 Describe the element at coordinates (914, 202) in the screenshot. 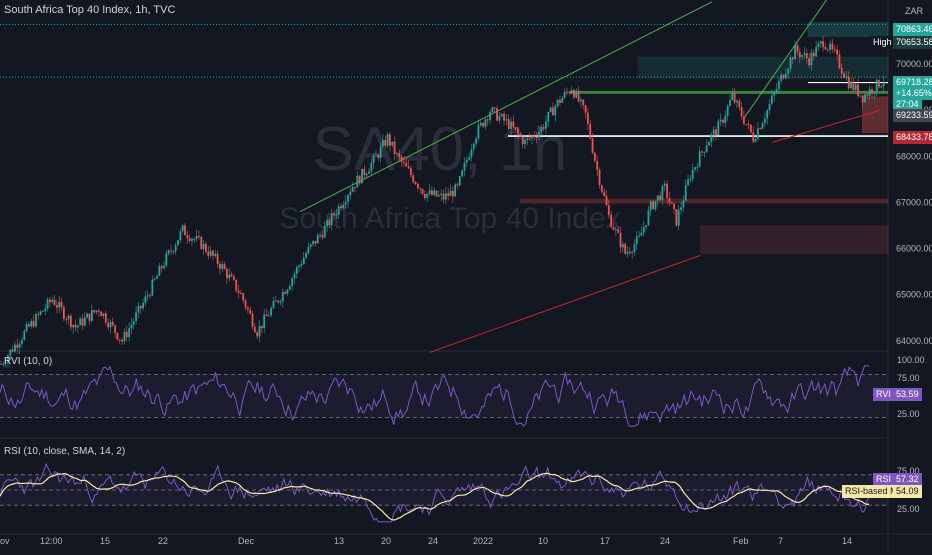

I see `price-tick-label: 67000.00` at that location.